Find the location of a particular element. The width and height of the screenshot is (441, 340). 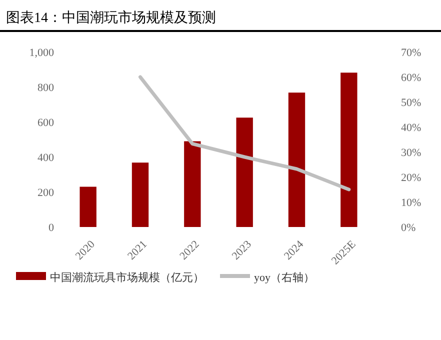

y-tick-label: 800 is located at coordinates (46, 88).